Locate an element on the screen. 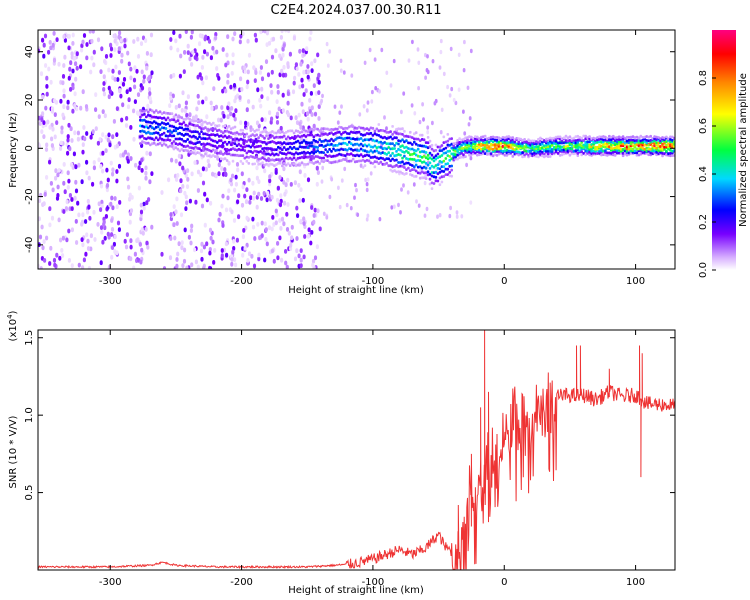  snr-x-tick-label: 0 is located at coordinates (504, 582).